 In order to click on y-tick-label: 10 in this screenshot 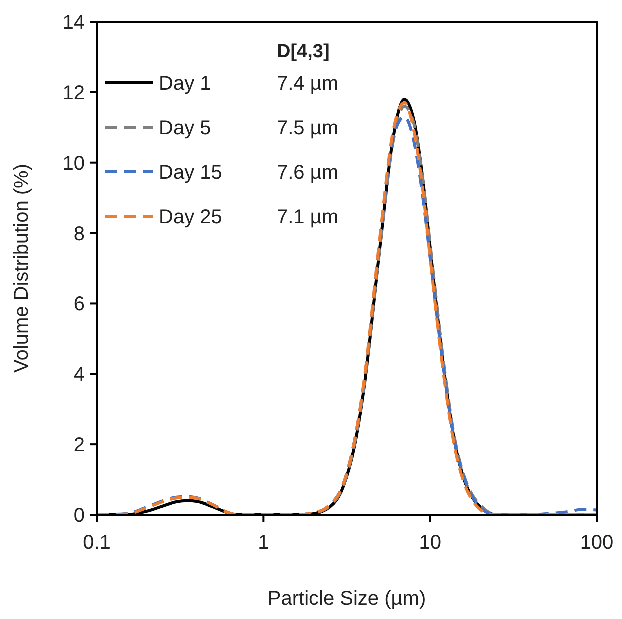, I will do `click(73, 163)`.